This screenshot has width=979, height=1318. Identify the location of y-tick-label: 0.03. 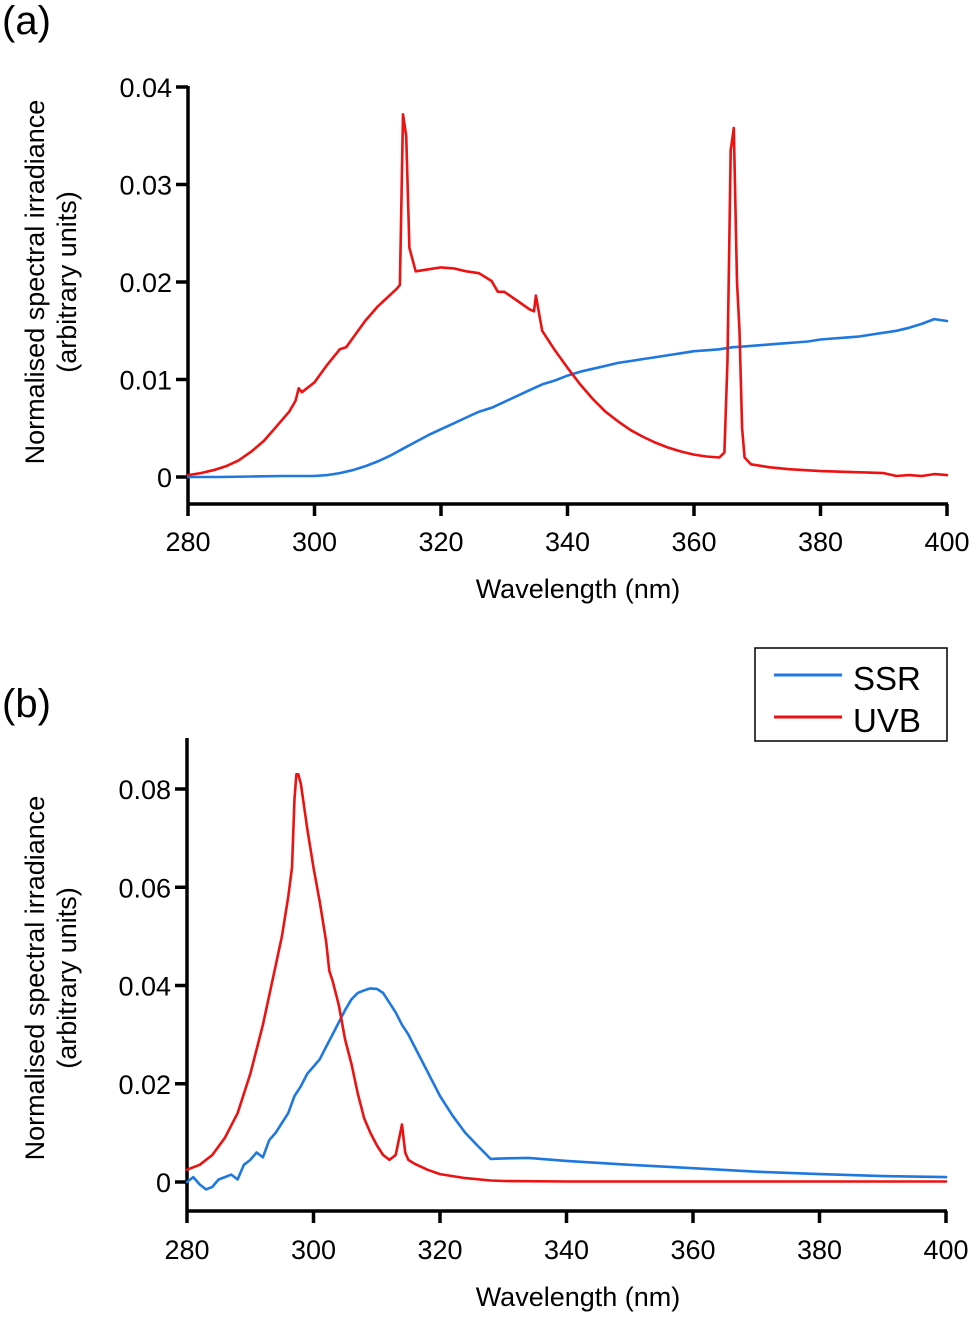
(145, 186).